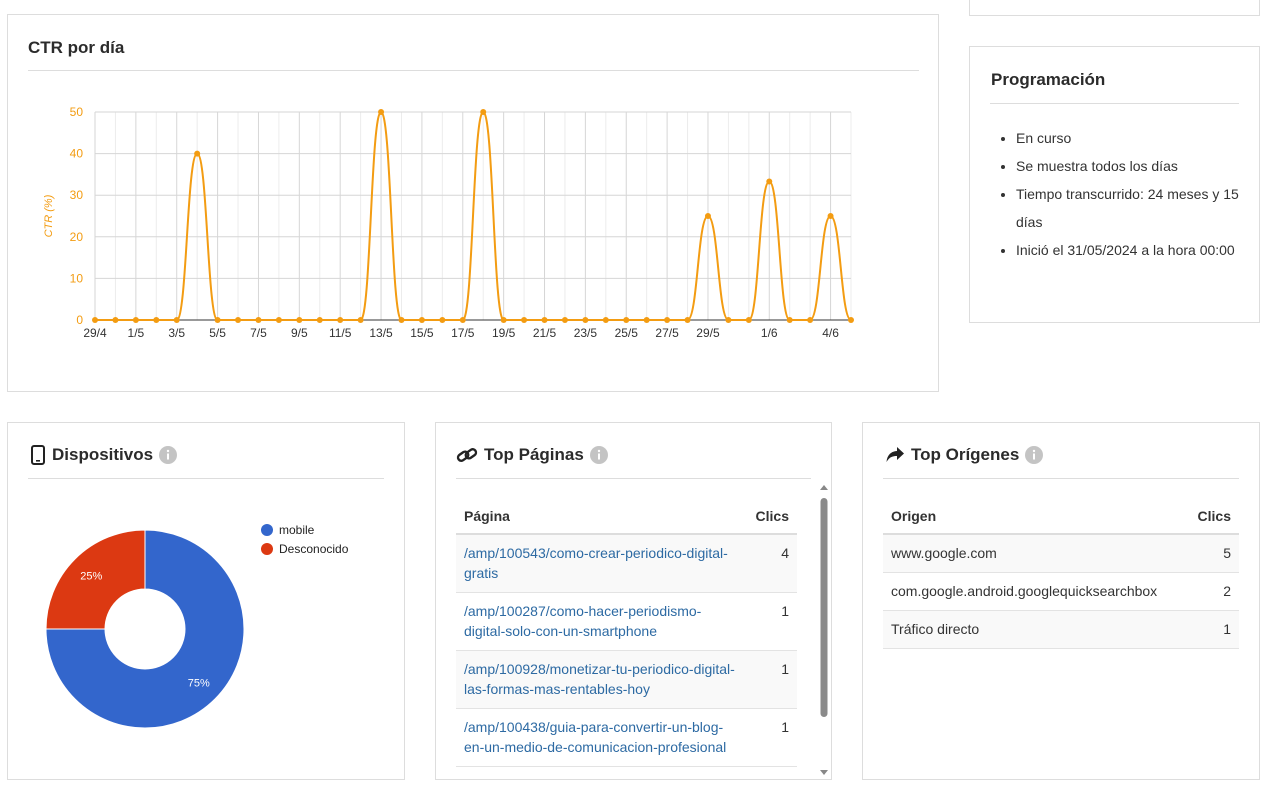 The width and height of the screenshot is (1265, 797). Describe the element at coordinates (769, 333) in the screenshot. I see `x-tick-label: 1/6` at that location.